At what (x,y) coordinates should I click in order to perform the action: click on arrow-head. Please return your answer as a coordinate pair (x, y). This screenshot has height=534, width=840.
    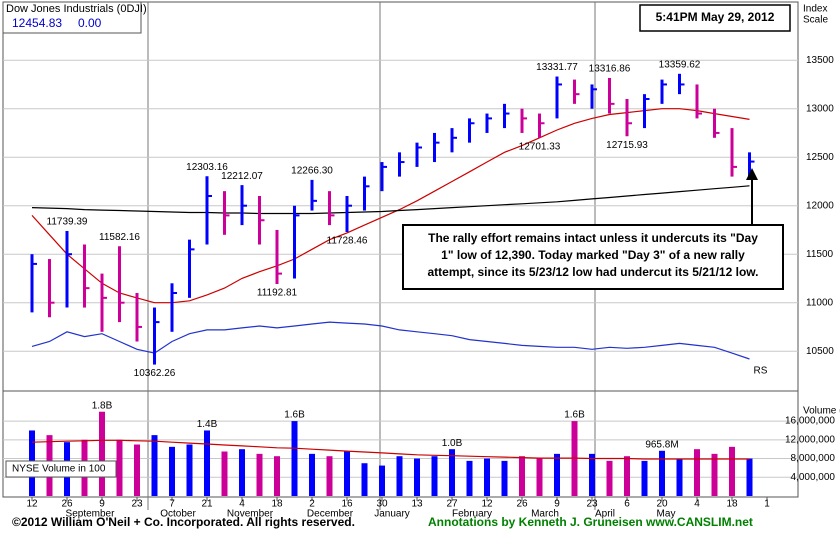
    Looking at the image, I should click on (752, 174).